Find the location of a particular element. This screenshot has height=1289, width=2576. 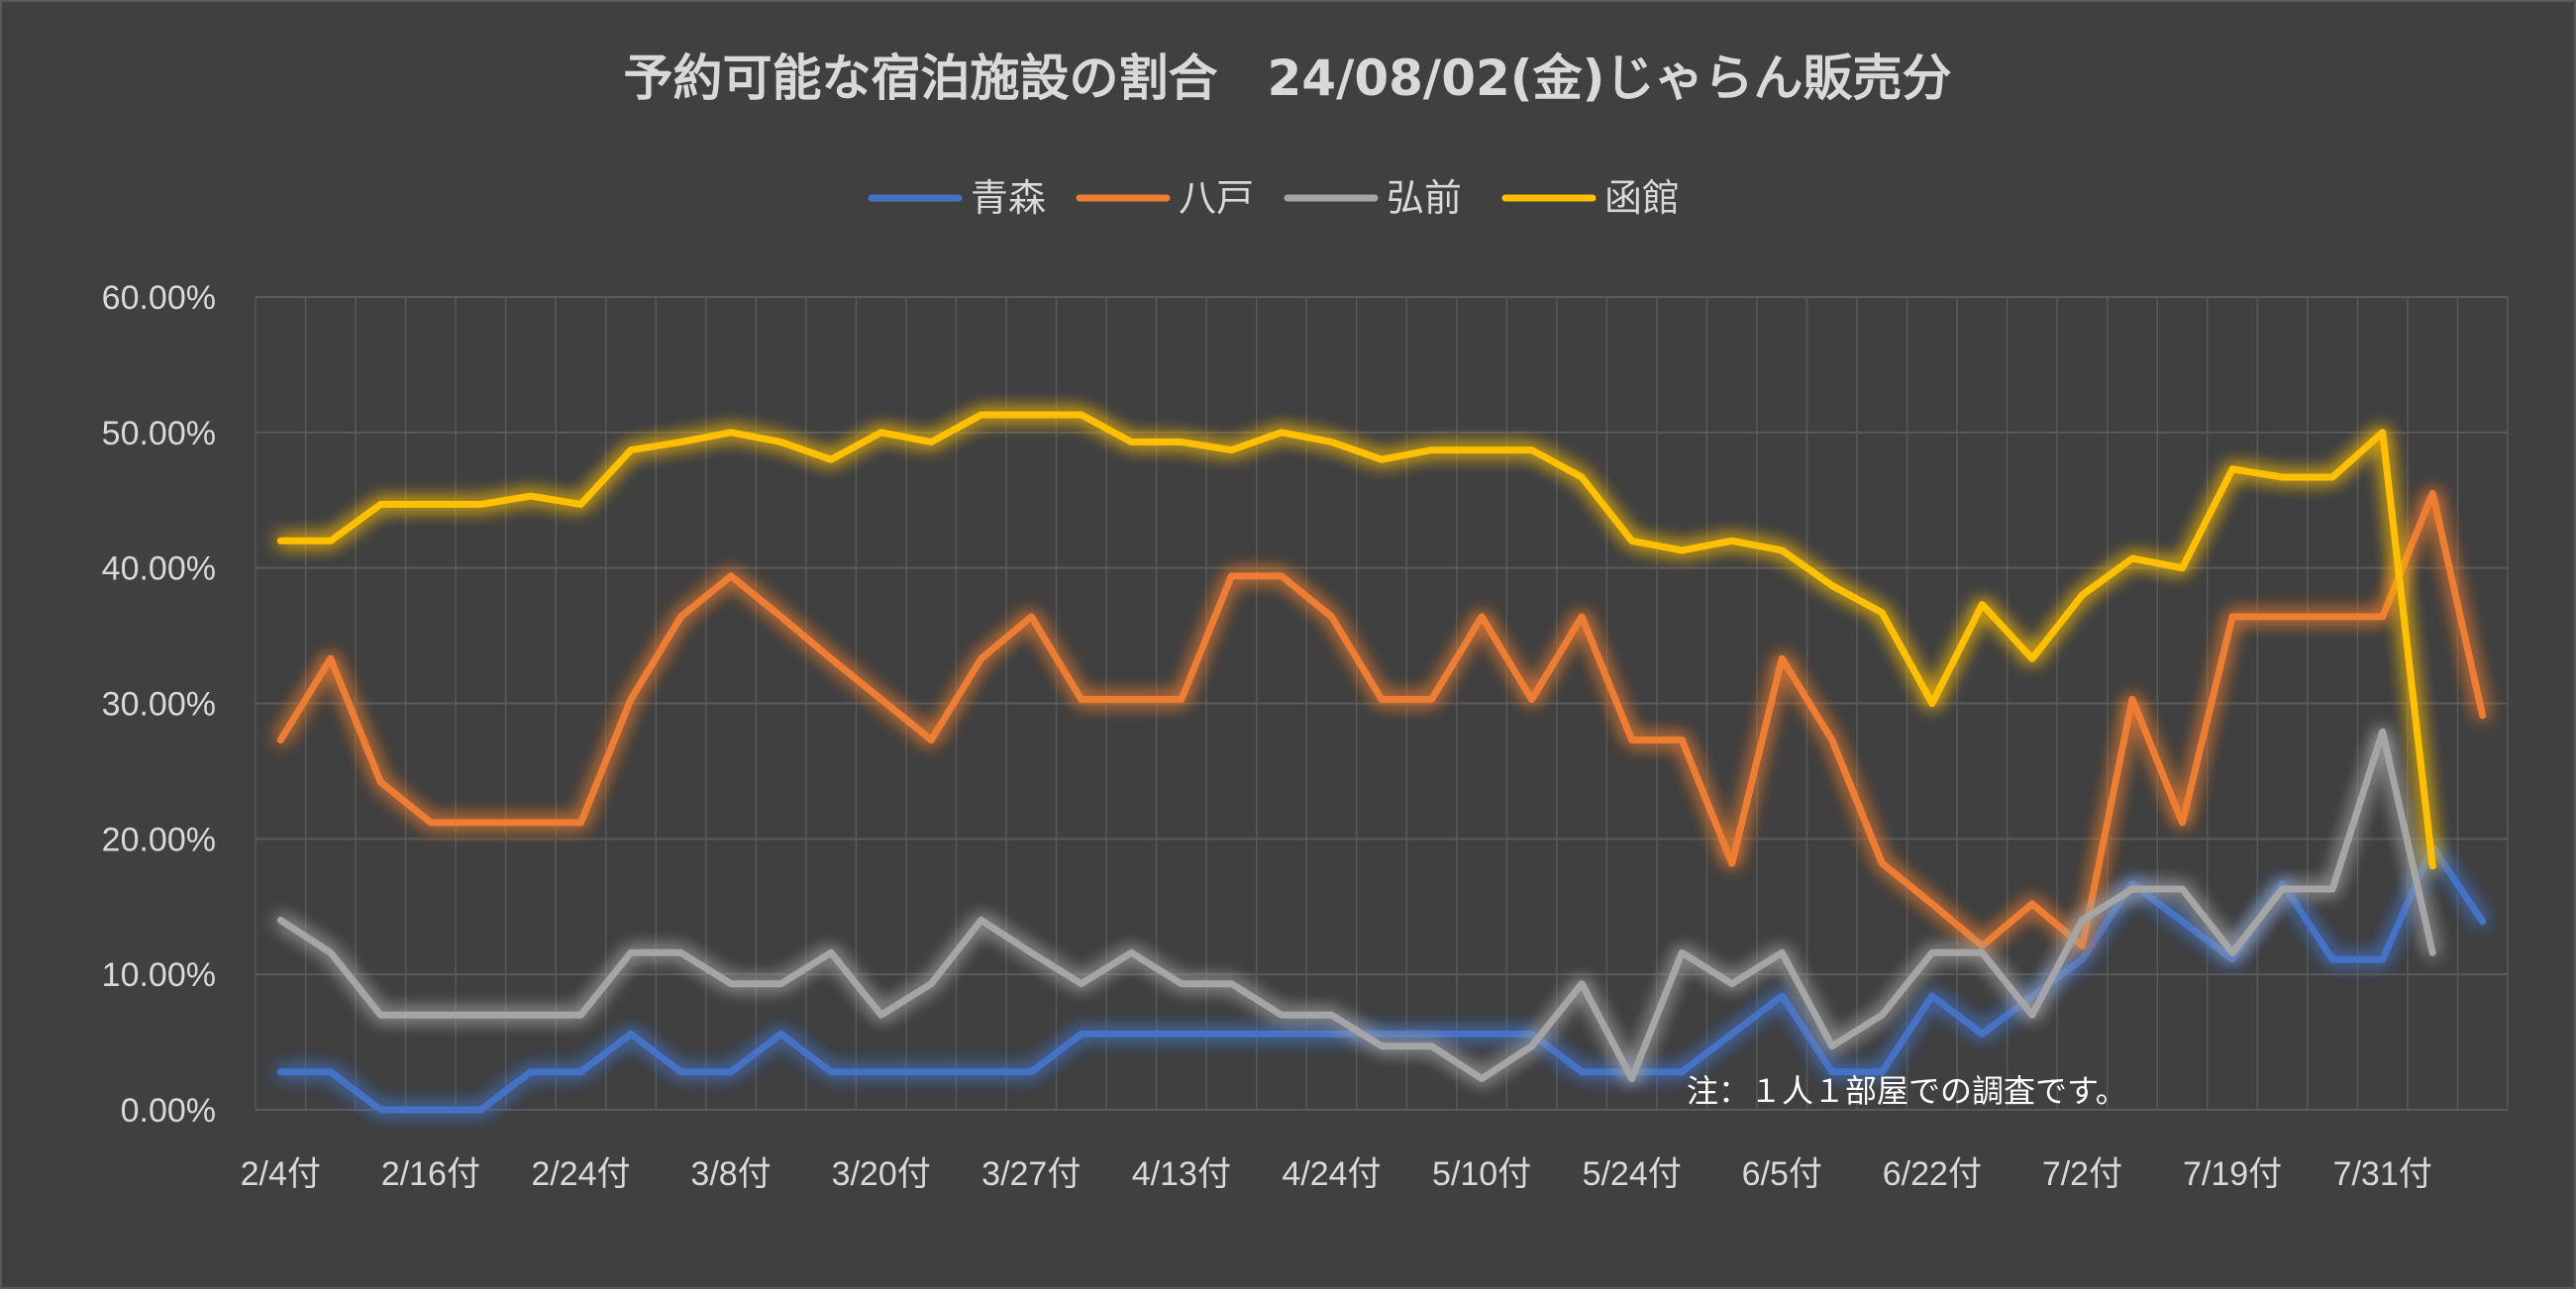

legend-label: 八戸 is located at coordinates (1216, 198).